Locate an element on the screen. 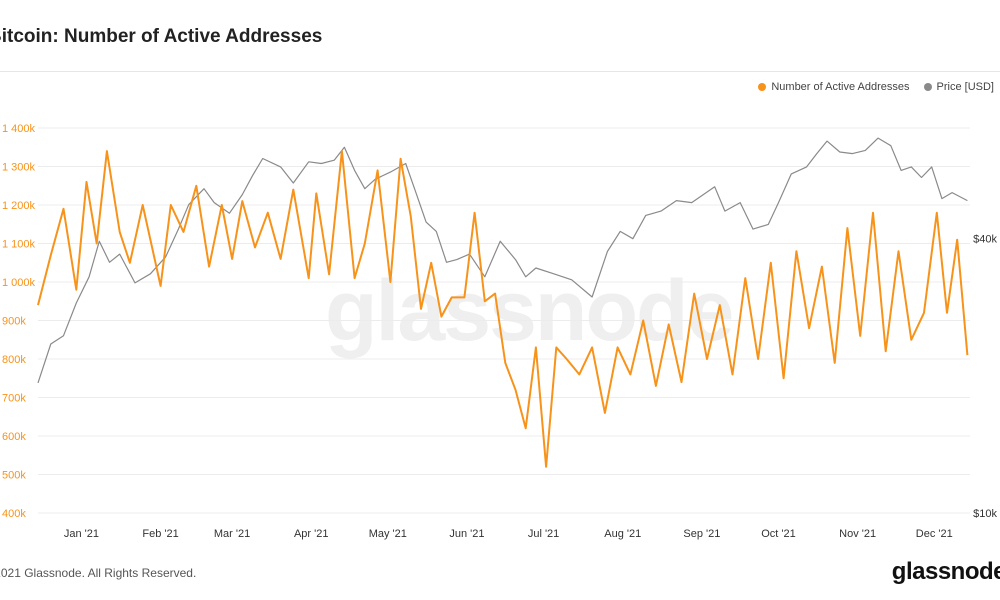 The height and width of the screenshot is (600, 1000). left-axis-tick-label: 600k is located at coordinates (14, 437).